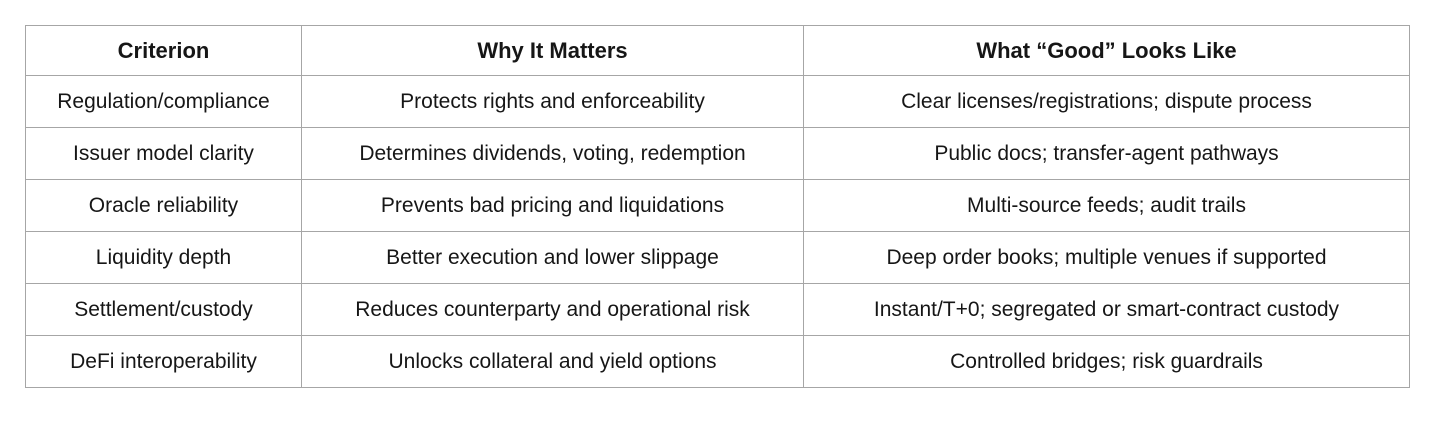 Image resolution: width=1434 pixels, height=426 pixels. I want to click on cell-why: Unlocks collateral and yield options, so click(552, 361).